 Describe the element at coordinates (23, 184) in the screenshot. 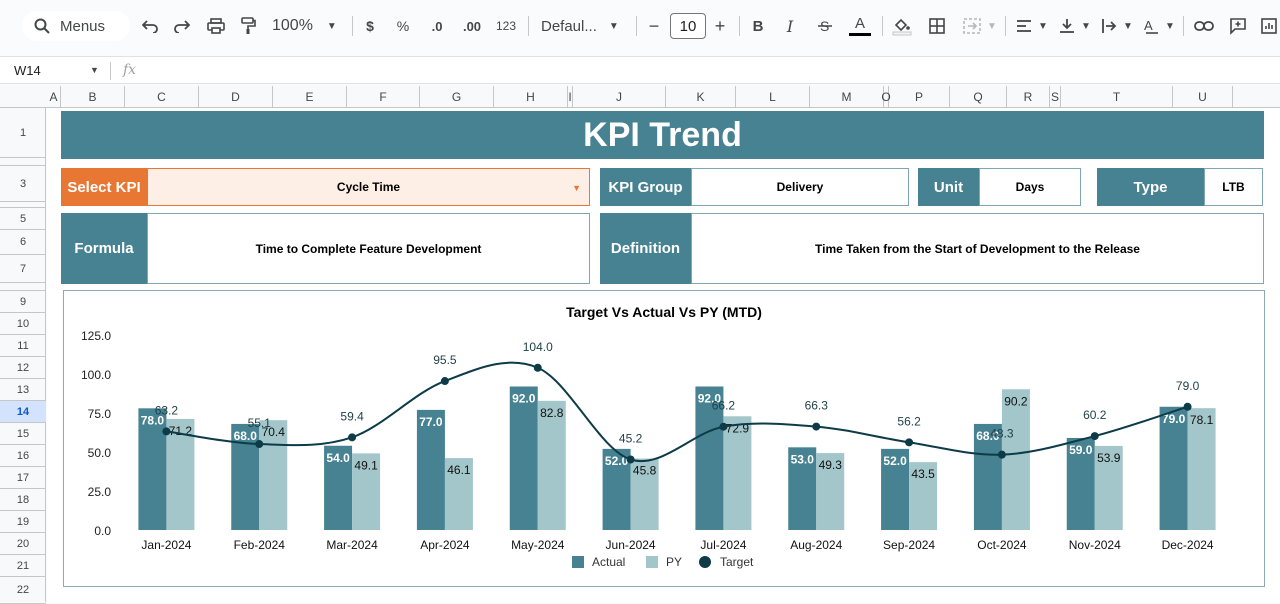

I see `row-header-3: 3` at that location.